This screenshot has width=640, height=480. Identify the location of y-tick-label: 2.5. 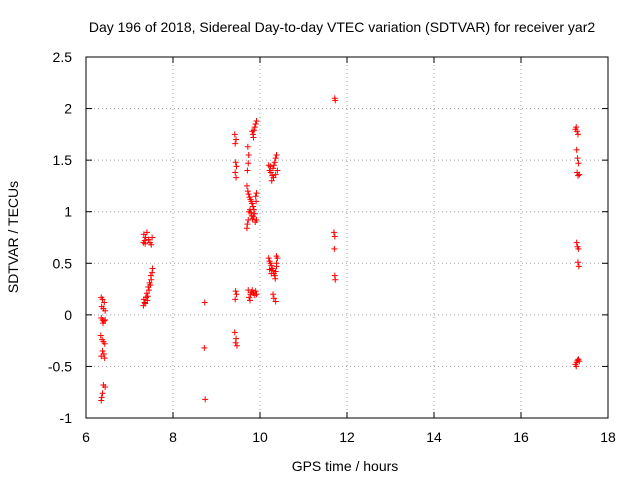
(63, 57).